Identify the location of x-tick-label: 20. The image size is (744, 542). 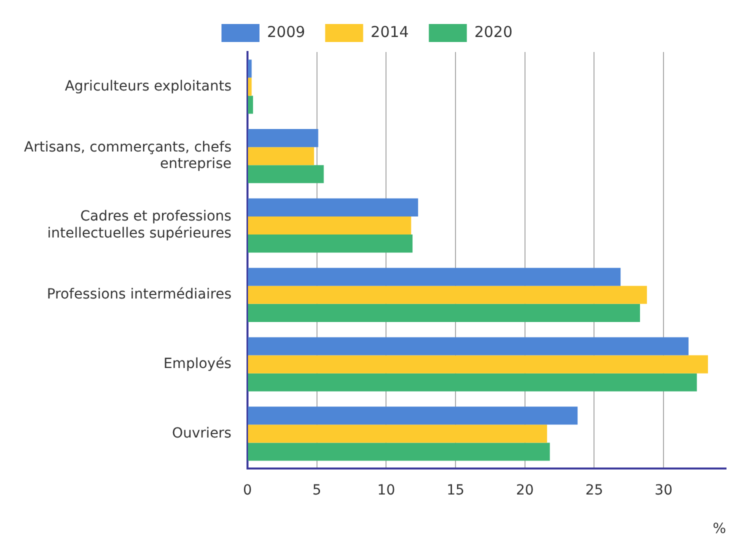
(525, 490).